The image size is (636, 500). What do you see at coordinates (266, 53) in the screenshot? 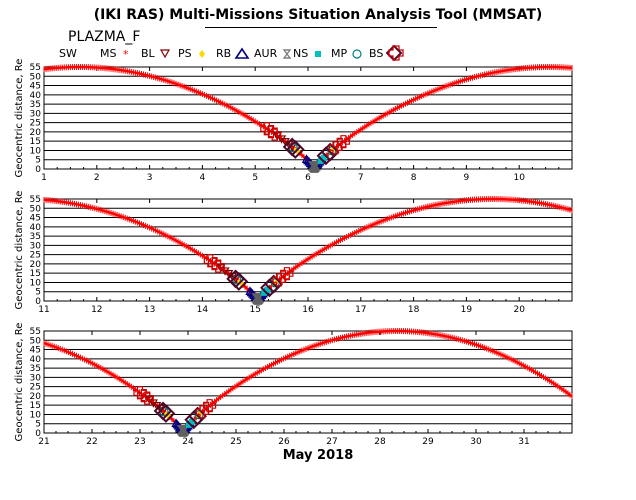
I see `legend-label: AUR` at bounding box center [266, 53].